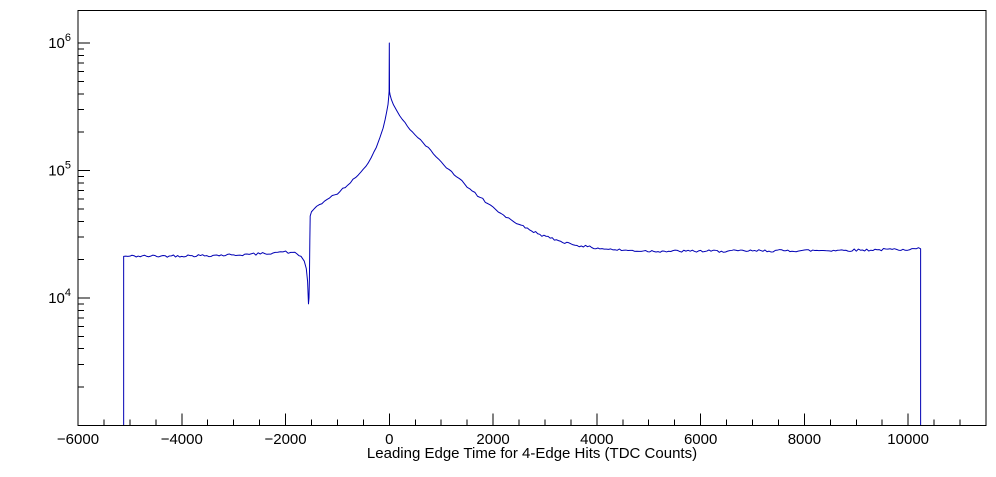 Image resolution: width=996 pixels, height=477 pixels. What do you see at coordinates (285, 439) in the screenshot?
I see `x-tick-label: −2000` at bounding box center [285, 439].